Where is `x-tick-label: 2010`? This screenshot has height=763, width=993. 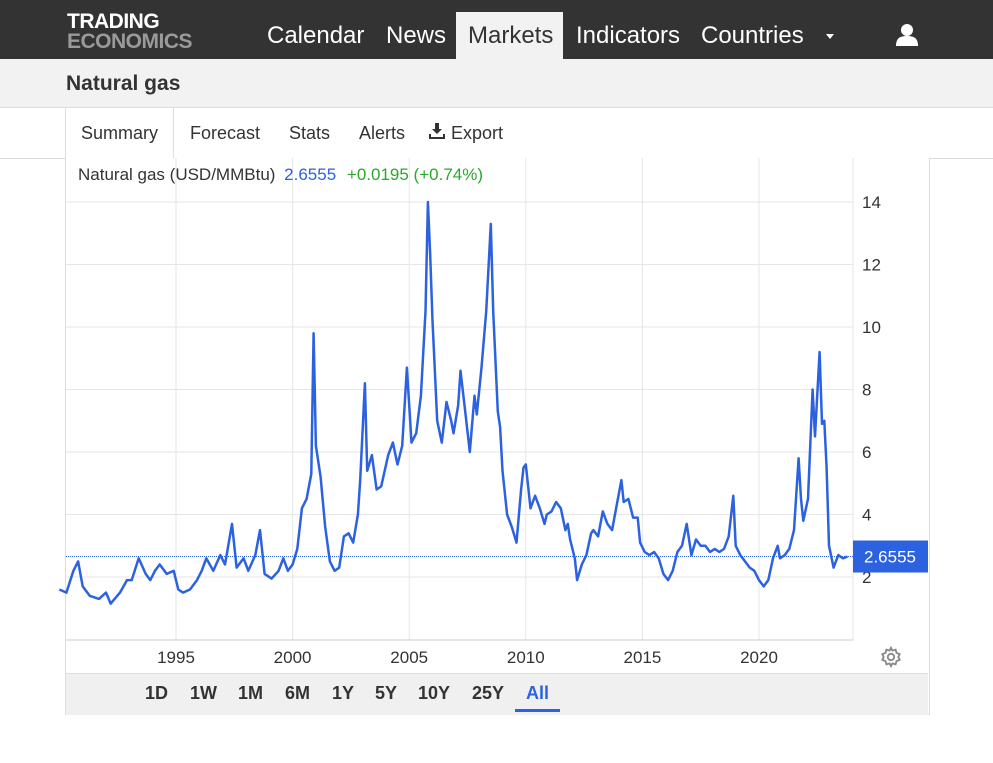 x-tick-label: 2010 is located at coordinates (526, 657).